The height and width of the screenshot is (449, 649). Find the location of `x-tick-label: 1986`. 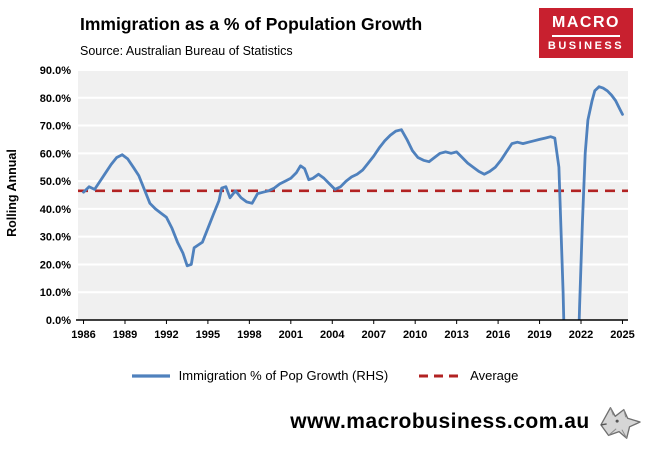

x-tick-label: 1986 is located at coordinates (83, 335).